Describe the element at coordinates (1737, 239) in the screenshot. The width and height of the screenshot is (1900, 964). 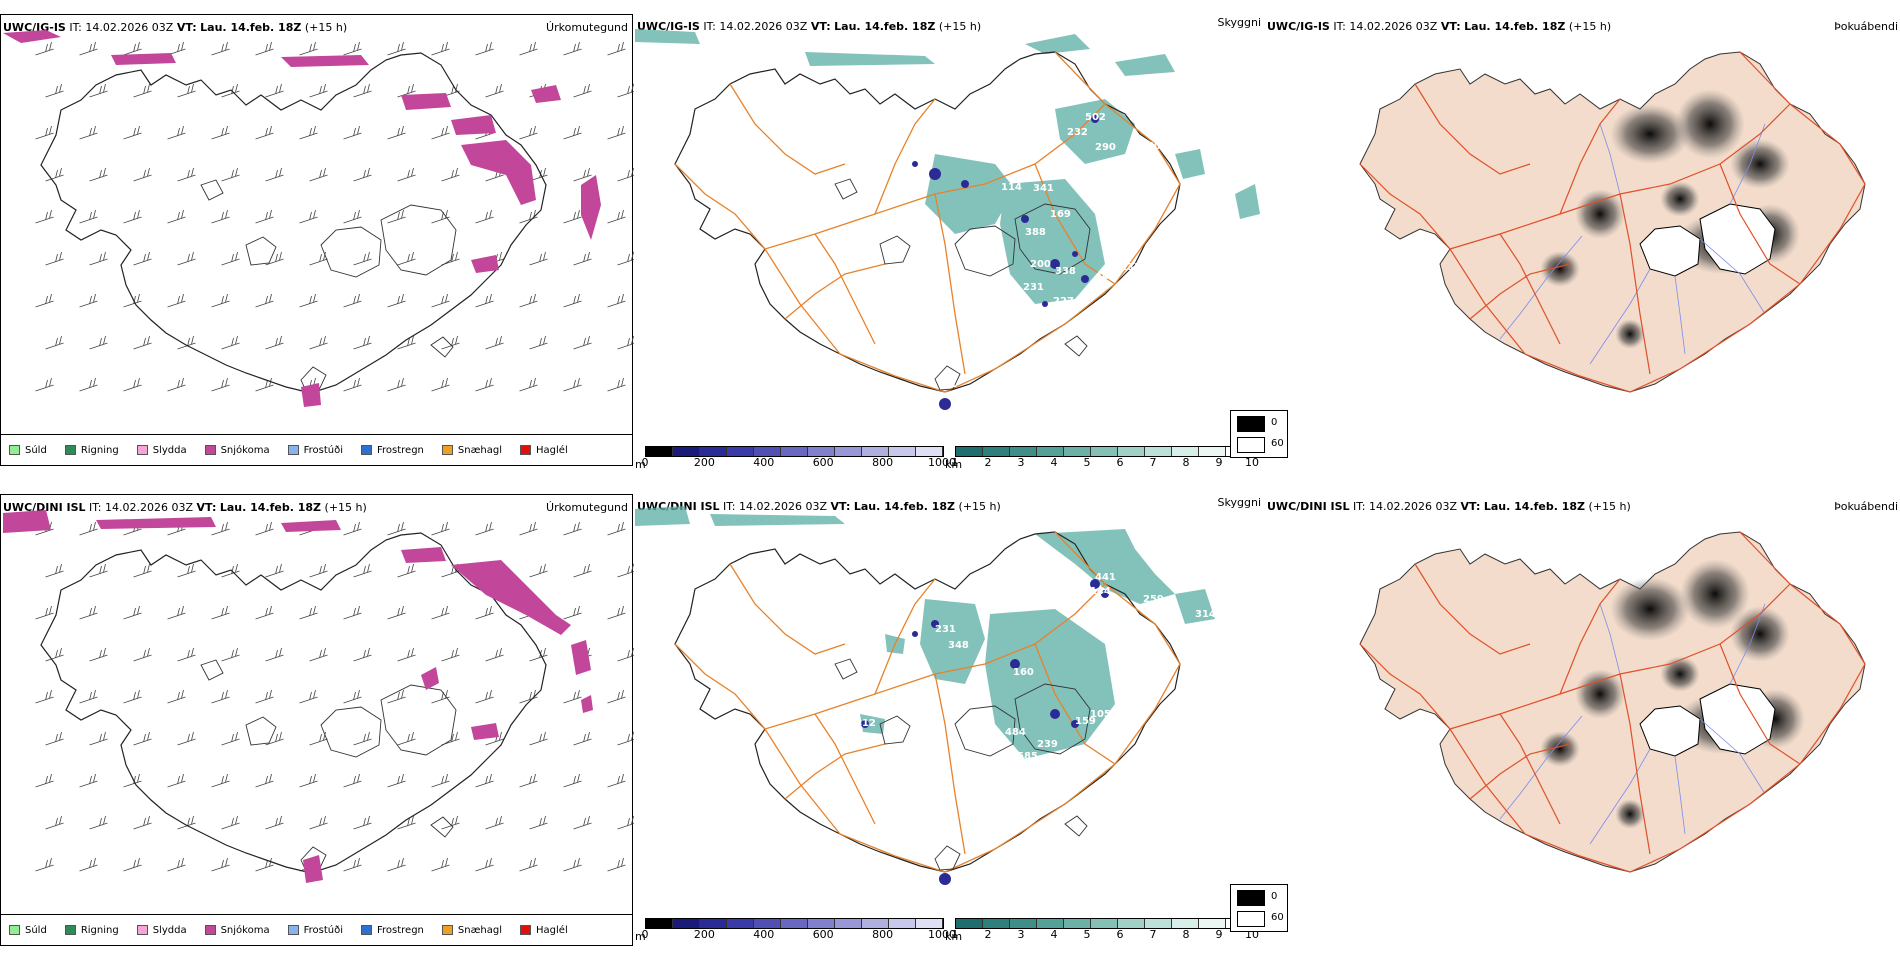
I see `glacier-white` at that location.